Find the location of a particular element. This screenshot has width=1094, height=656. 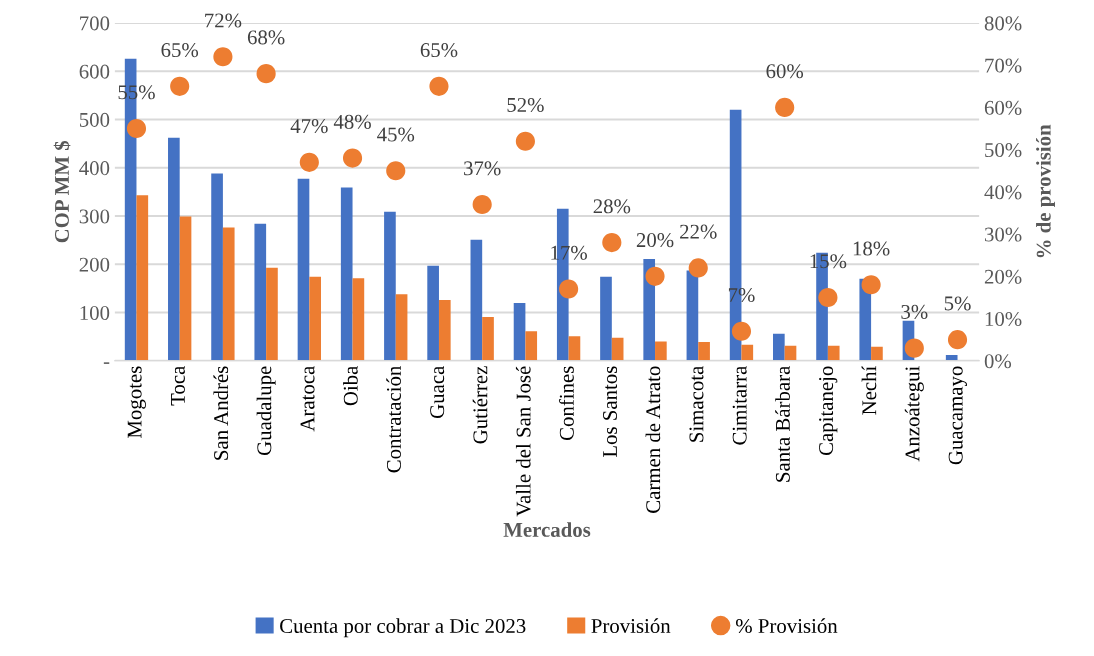

x-tick-label: Toca is located at coordinates (178, 385).